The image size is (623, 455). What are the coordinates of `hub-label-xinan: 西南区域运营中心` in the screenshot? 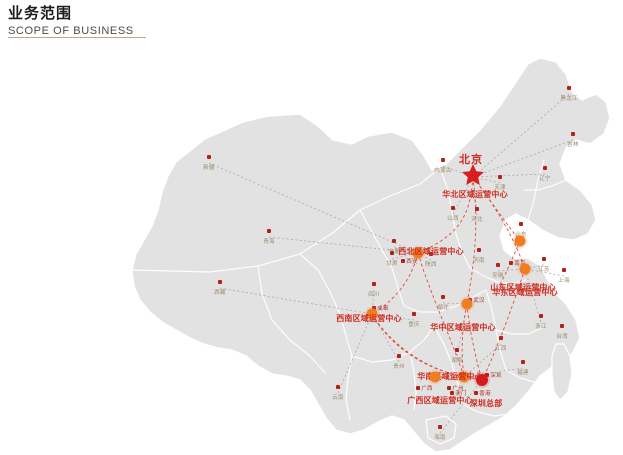 It's located at (369, 318).